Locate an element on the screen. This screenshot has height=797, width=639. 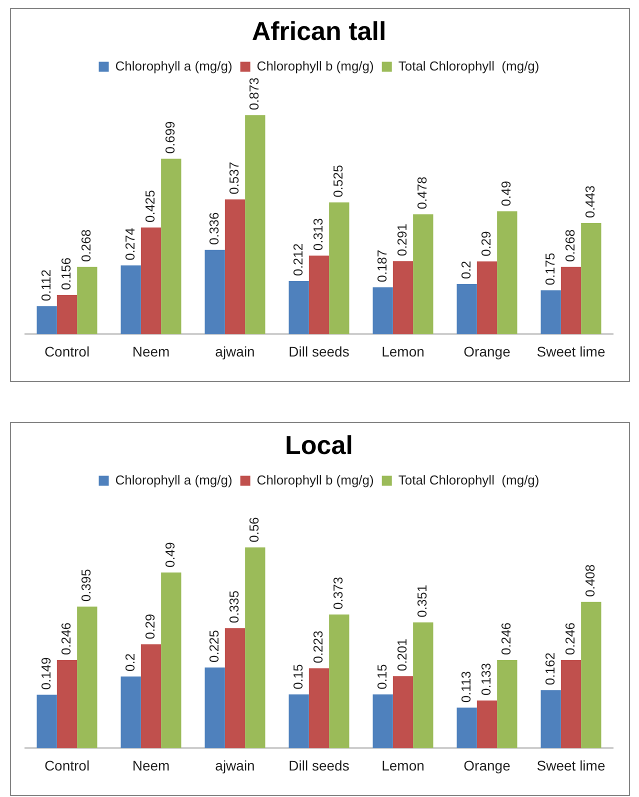
data-label: 0.187 is located at coordinates (382, 266).